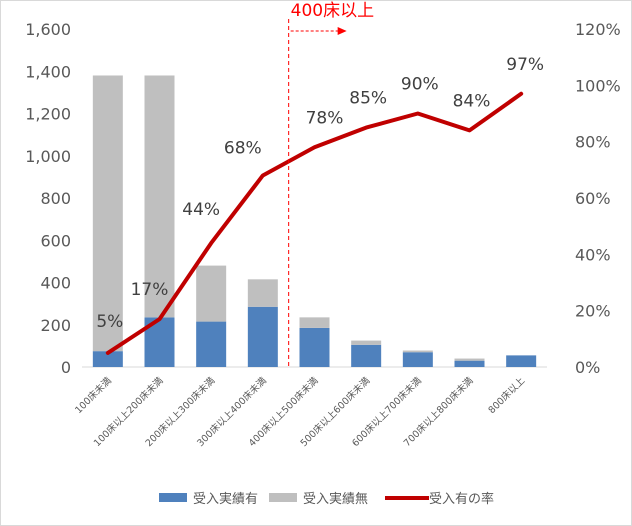 The image size is (632, 526). I want to click on y-left-tick-label: 1,000, so click(48, 156).